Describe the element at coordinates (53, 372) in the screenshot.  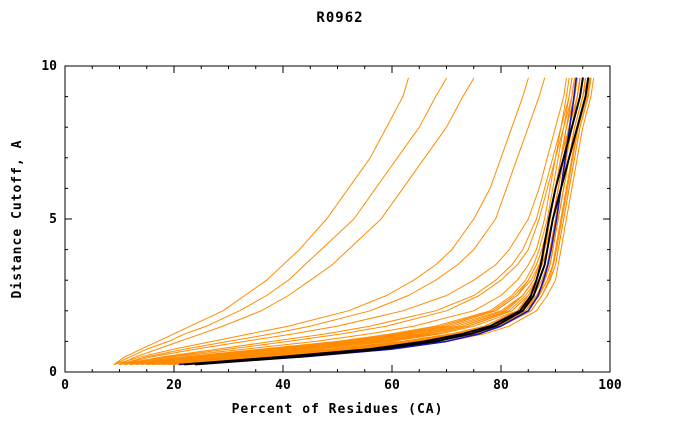
I see `y-tick-label: 0` at that location.